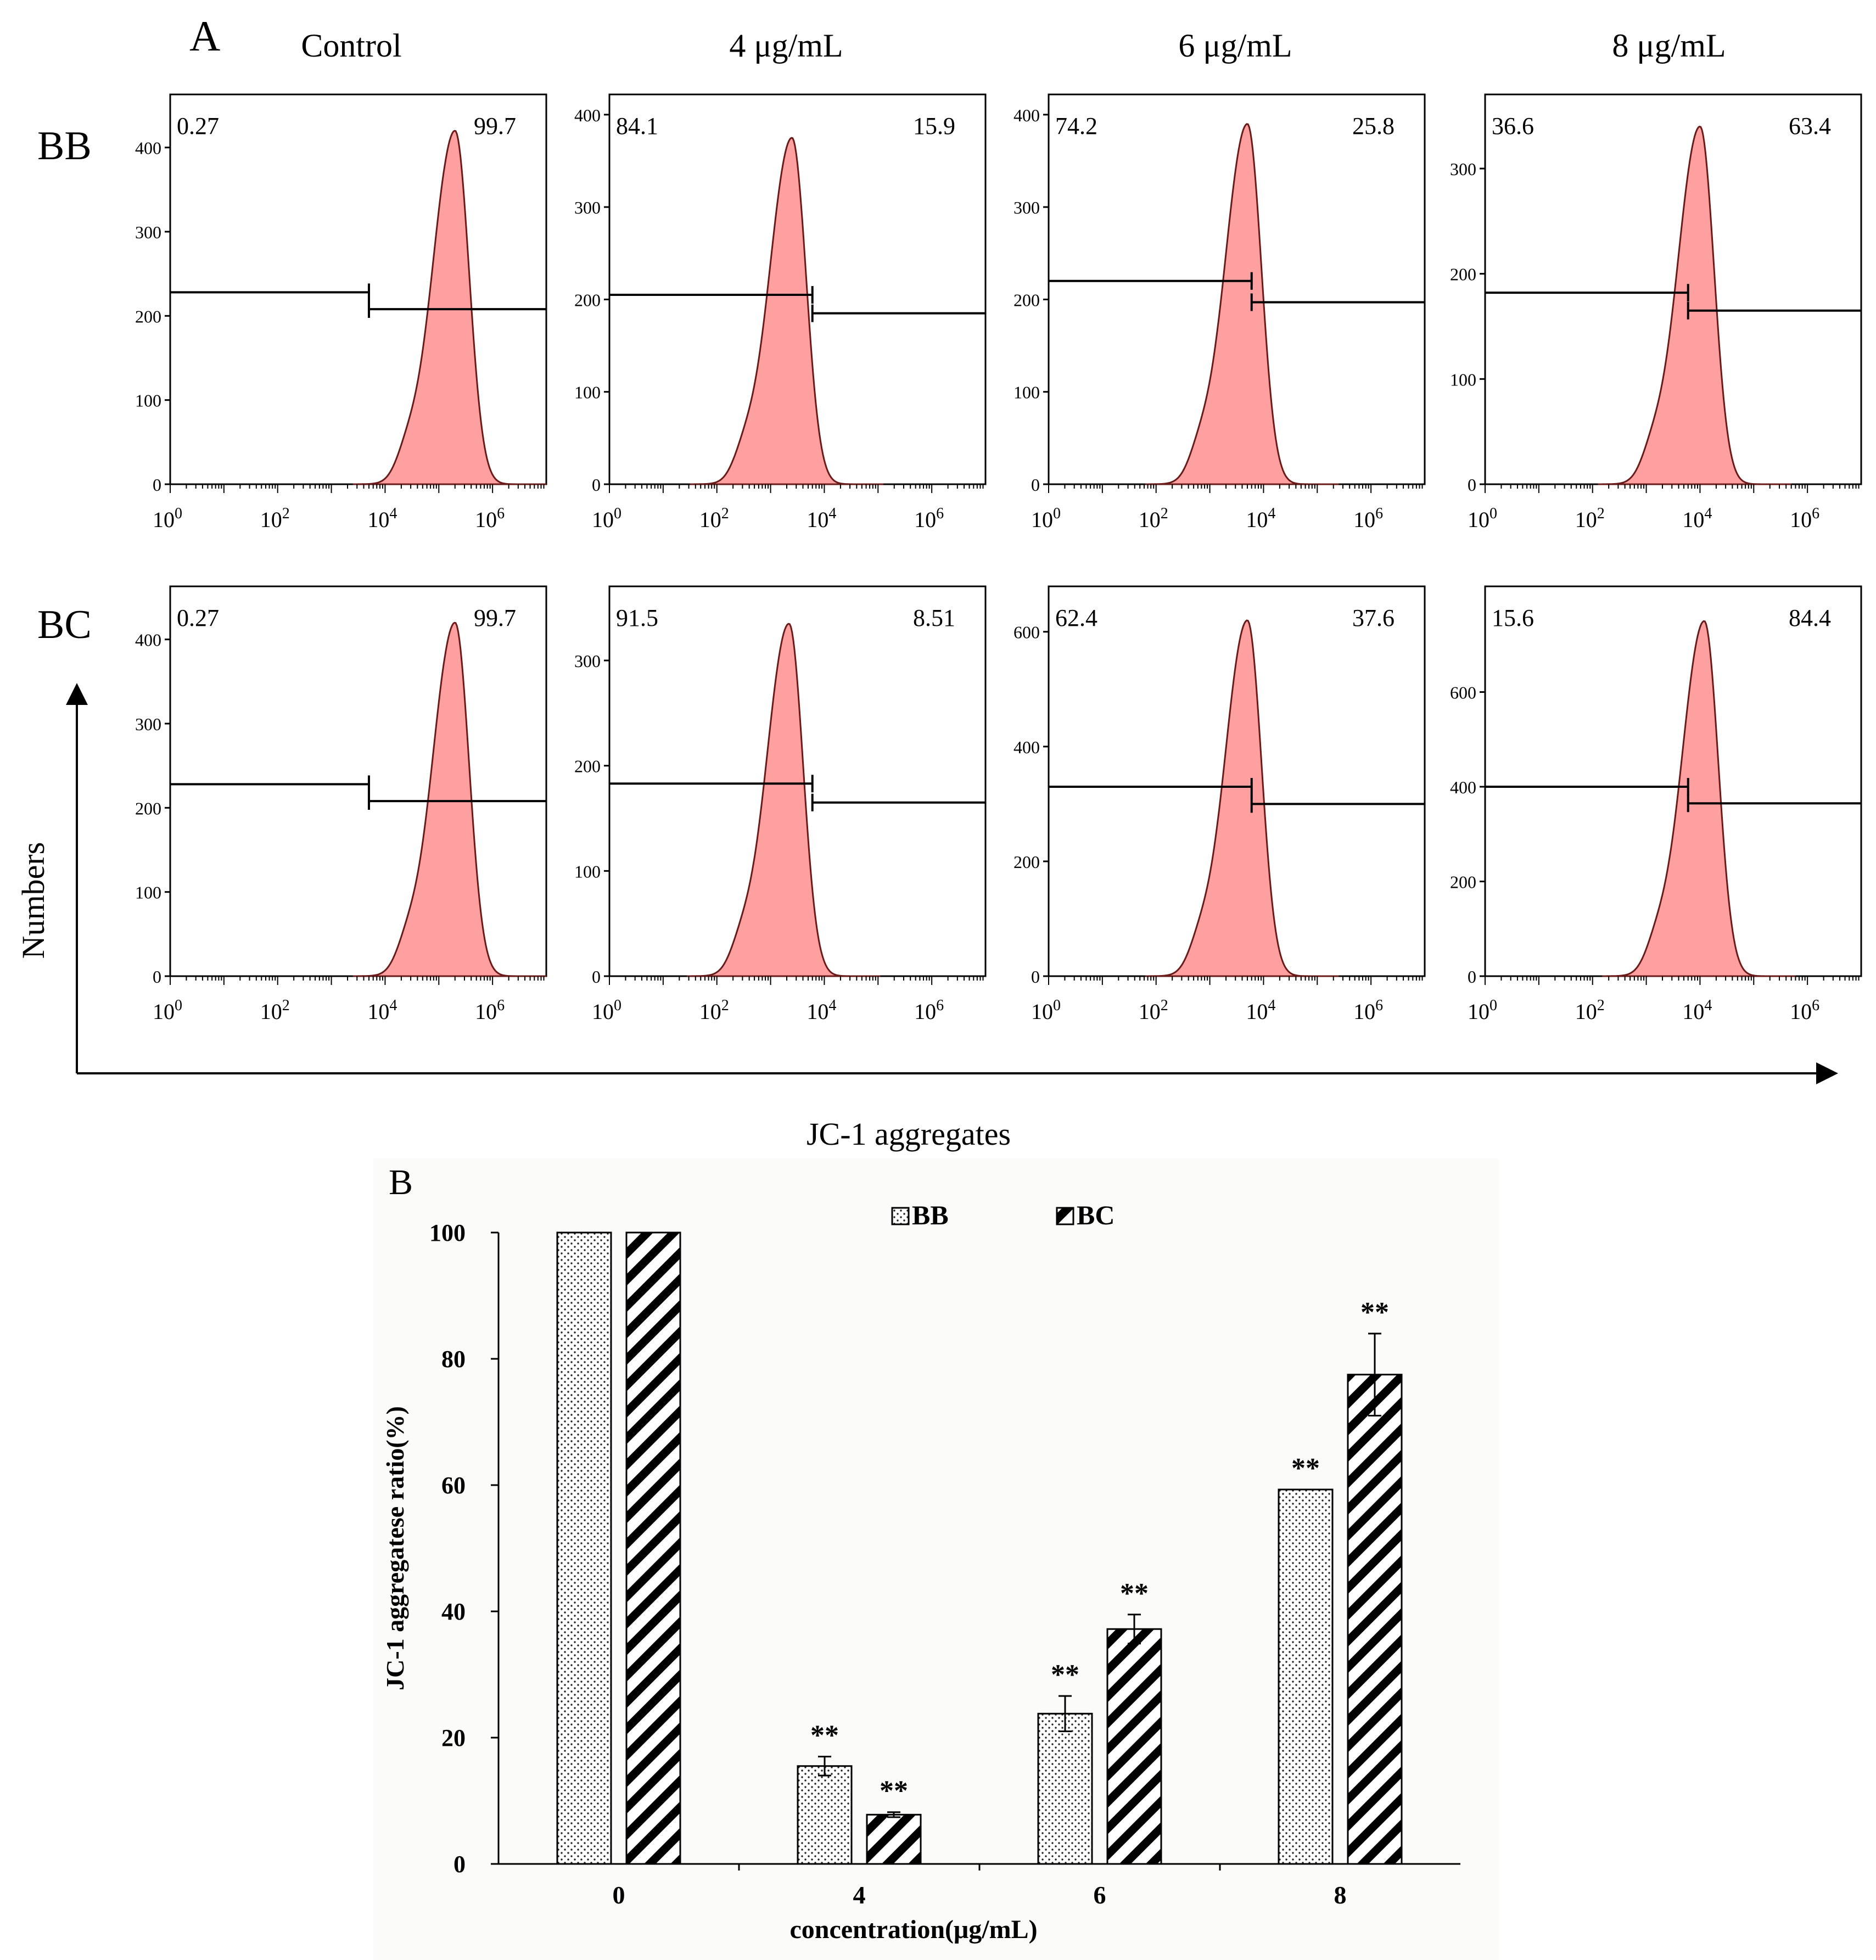  Describe the element at coordinates (453, 1359) in the screenshot. I see `bar-y-tick-label: 80` at that location.